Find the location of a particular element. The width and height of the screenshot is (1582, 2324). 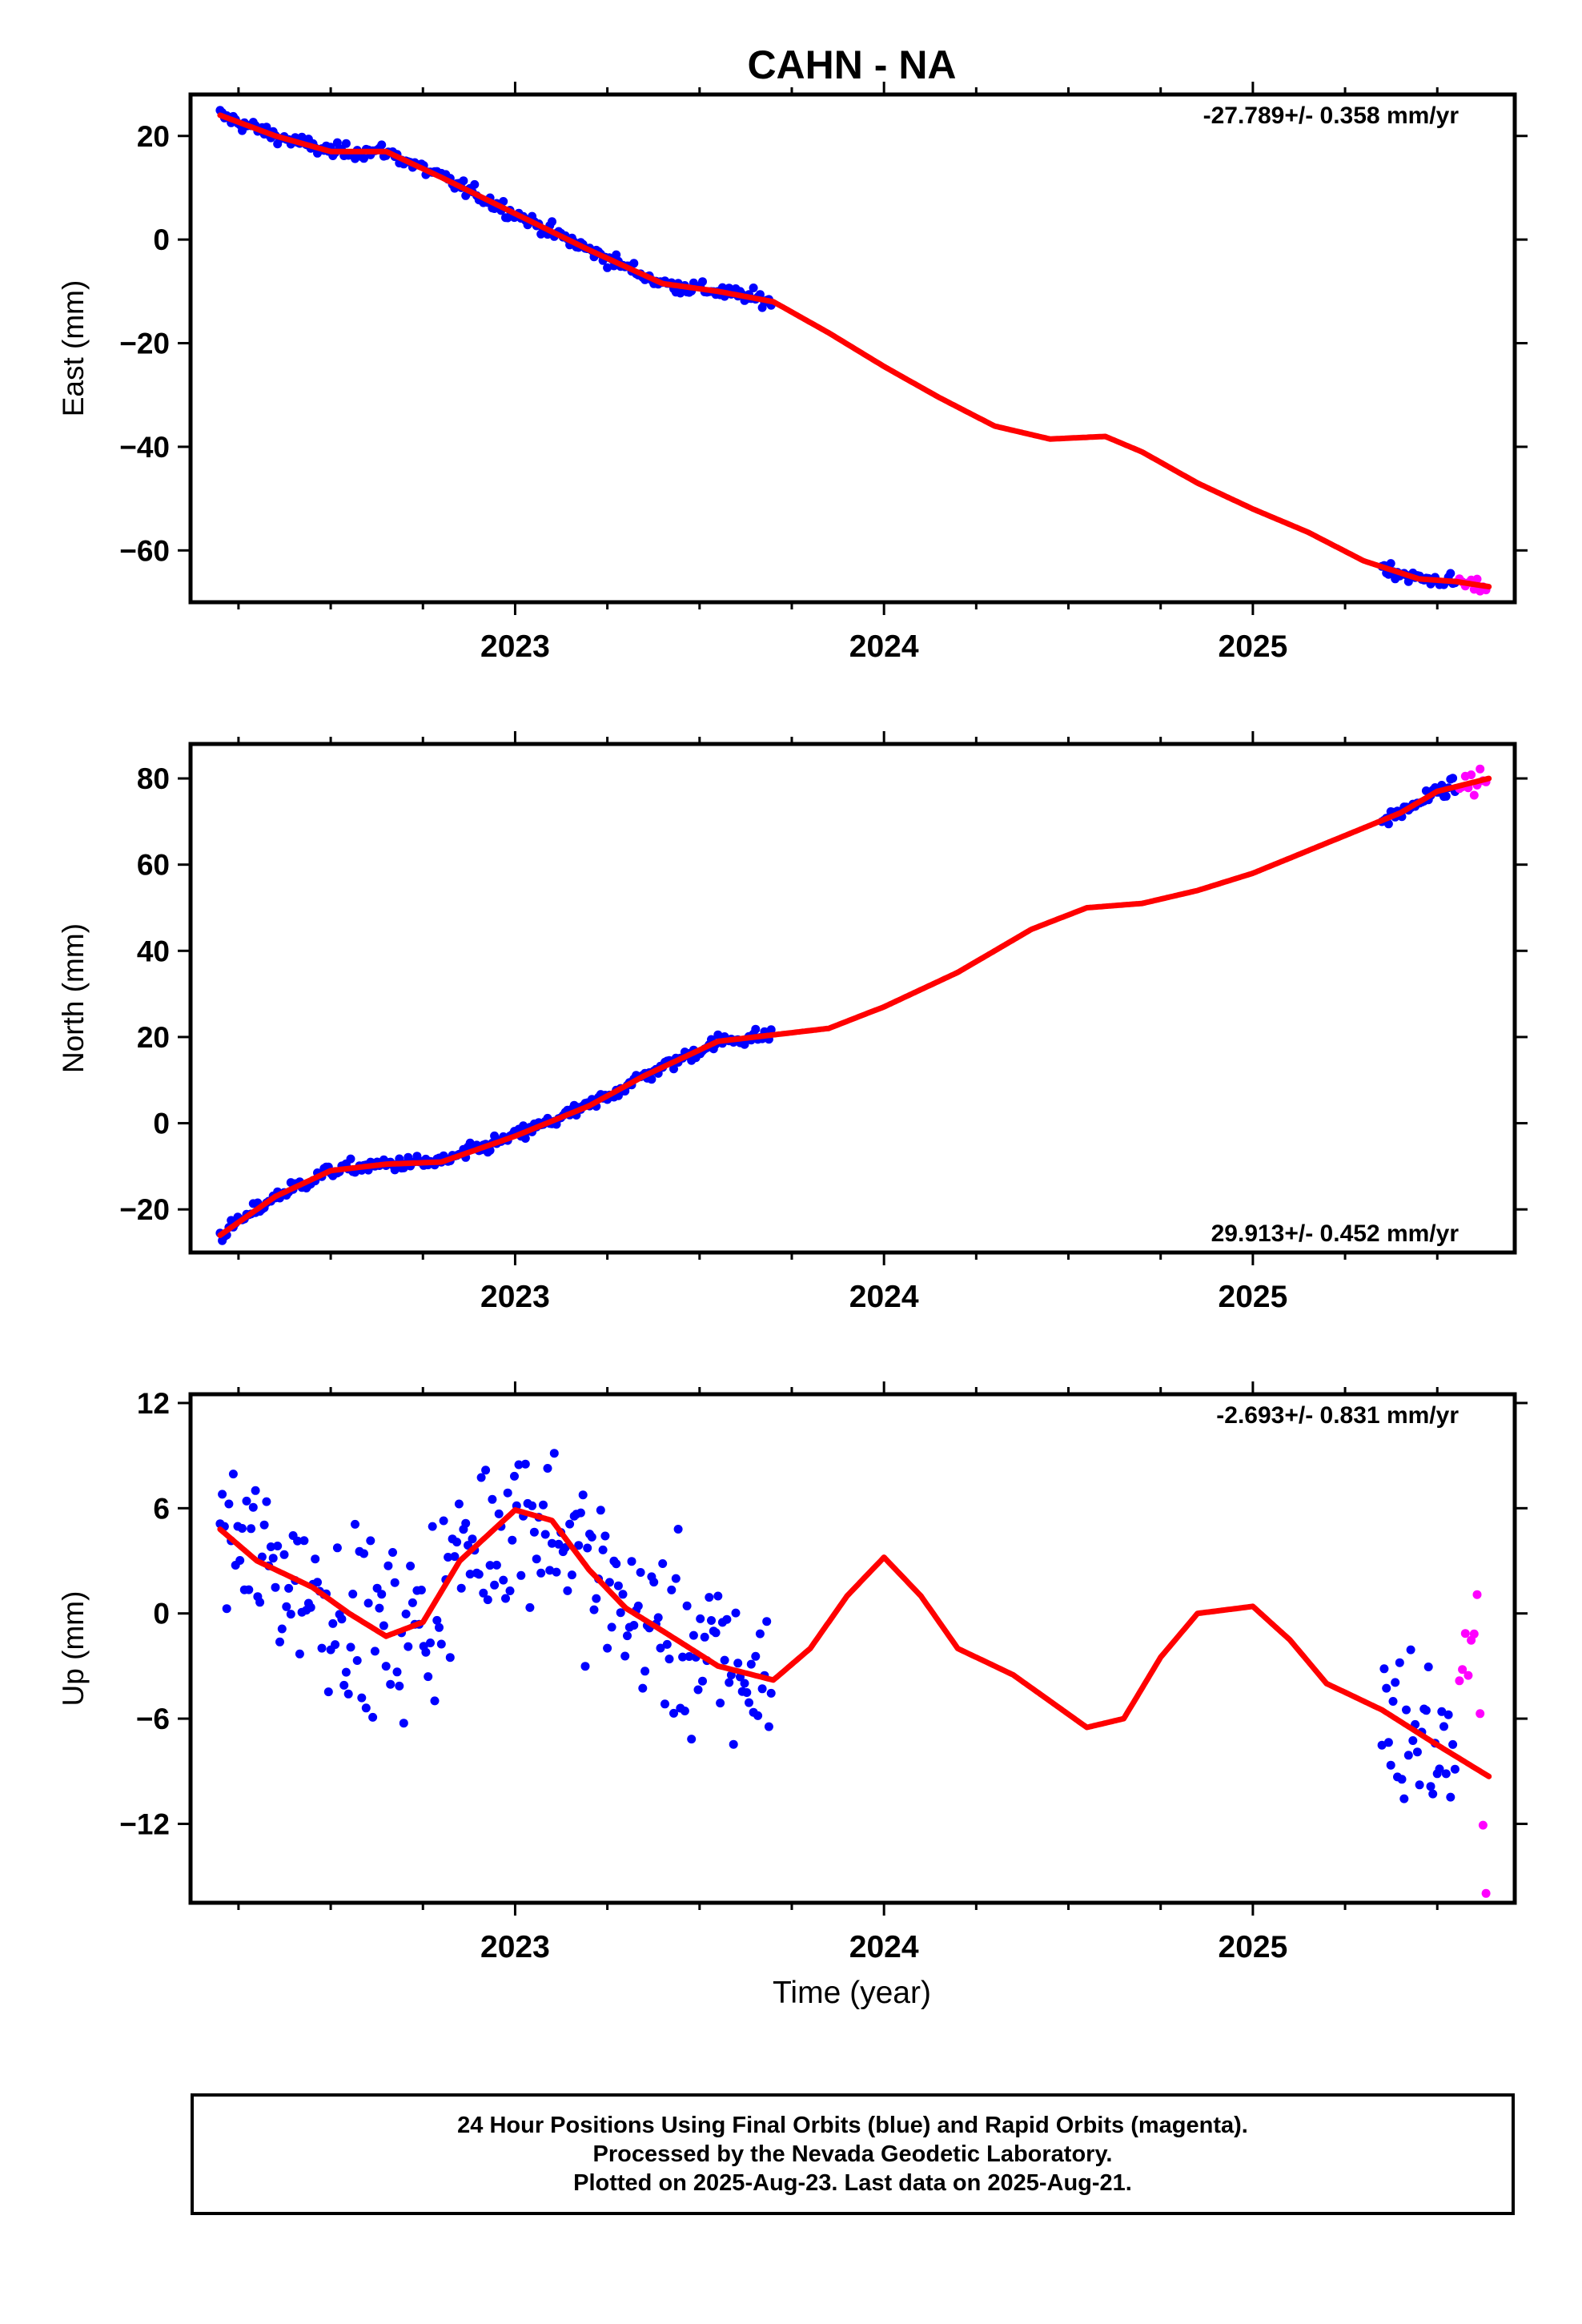

east-y-axis-label: East (mm) is located at coordinates (74, 348).